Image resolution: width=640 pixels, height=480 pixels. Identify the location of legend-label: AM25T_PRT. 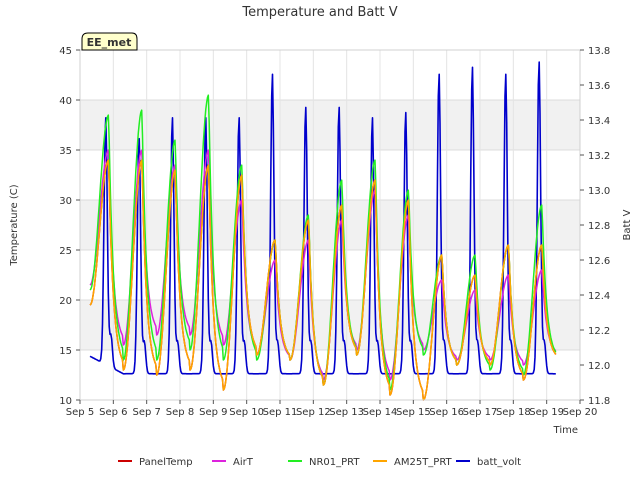
(423, 462).